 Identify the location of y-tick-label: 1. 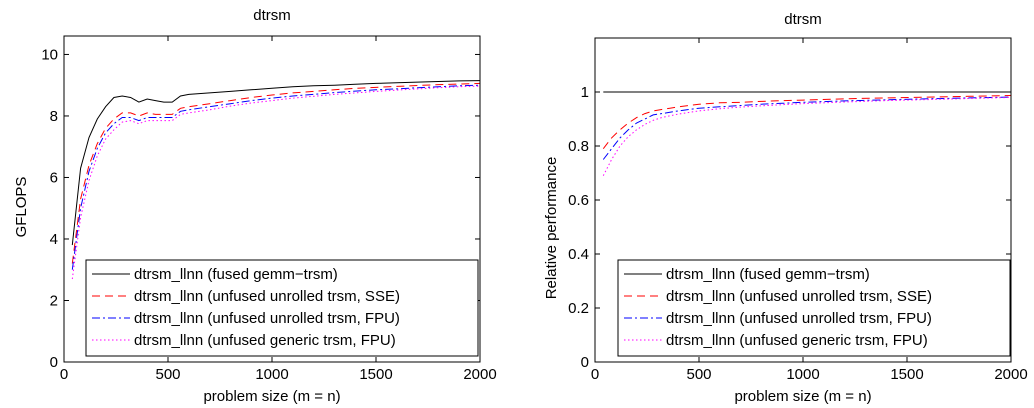
(585, 92).